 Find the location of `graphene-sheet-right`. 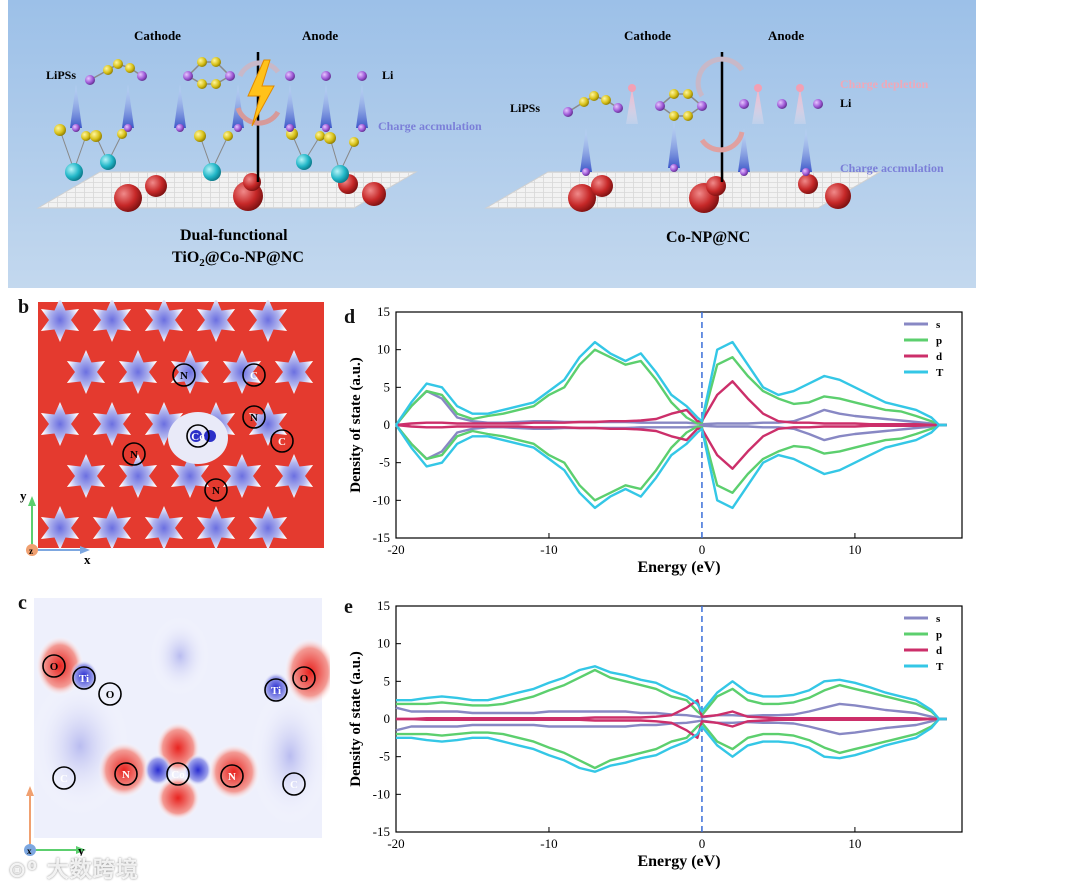

graphene-sheet-right is located at coordinates (683, 190).